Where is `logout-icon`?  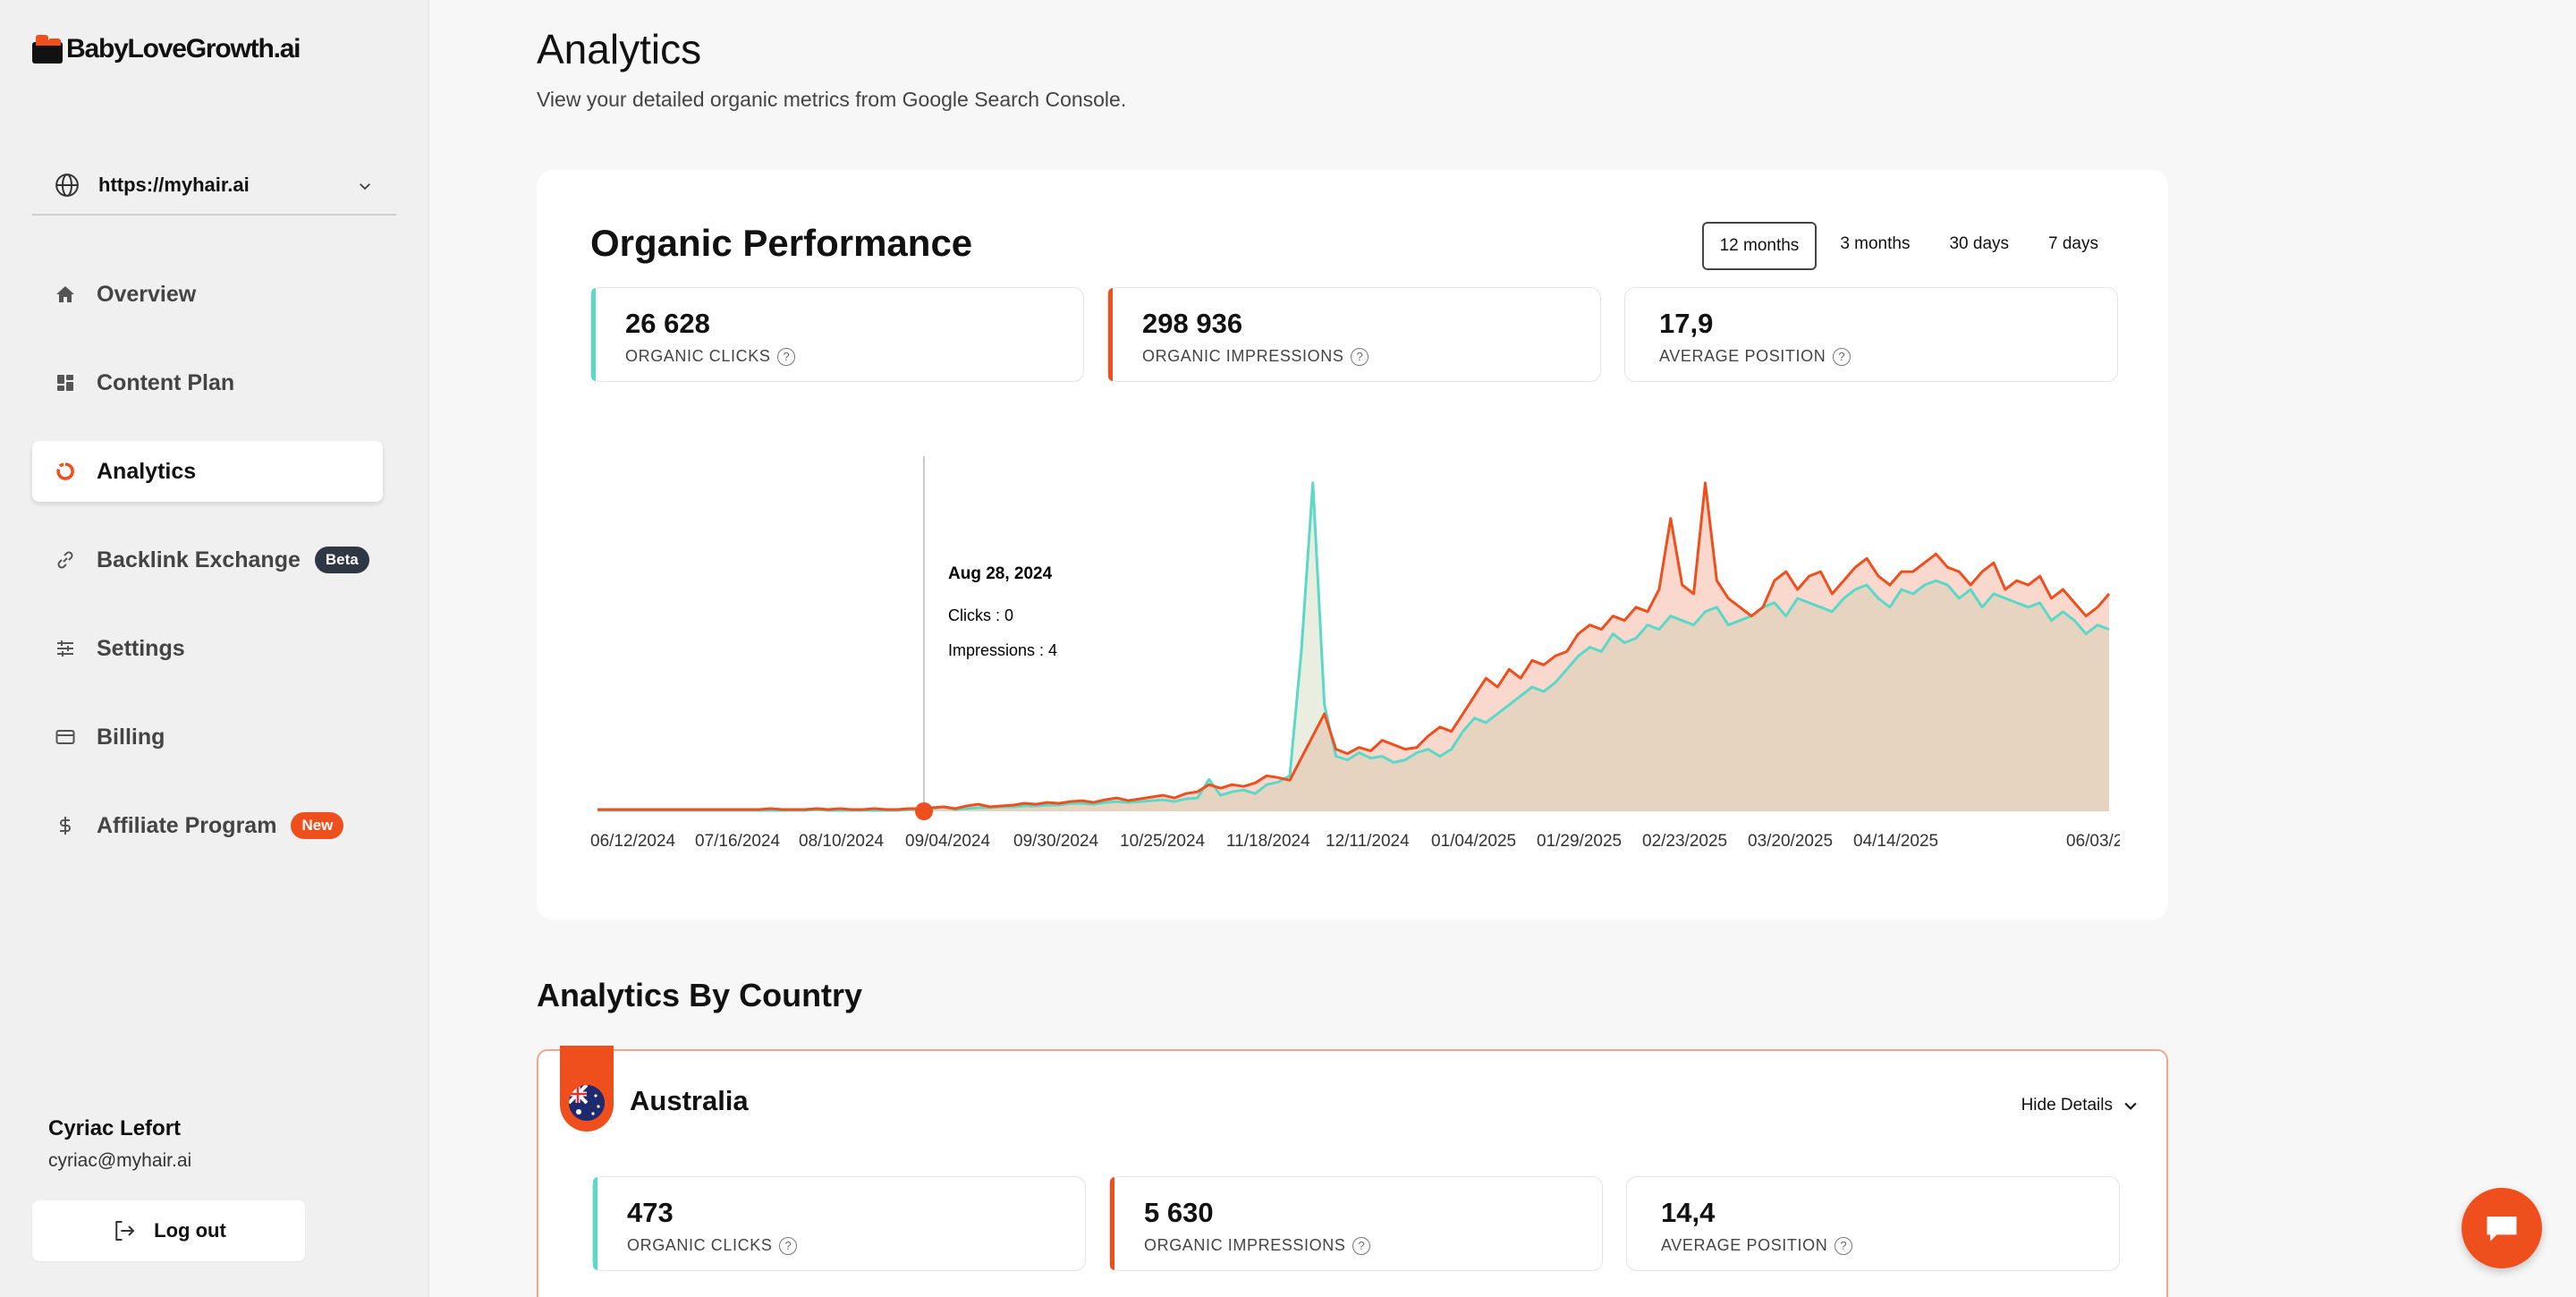
logout-icon is located at coordinates (125, 1231).